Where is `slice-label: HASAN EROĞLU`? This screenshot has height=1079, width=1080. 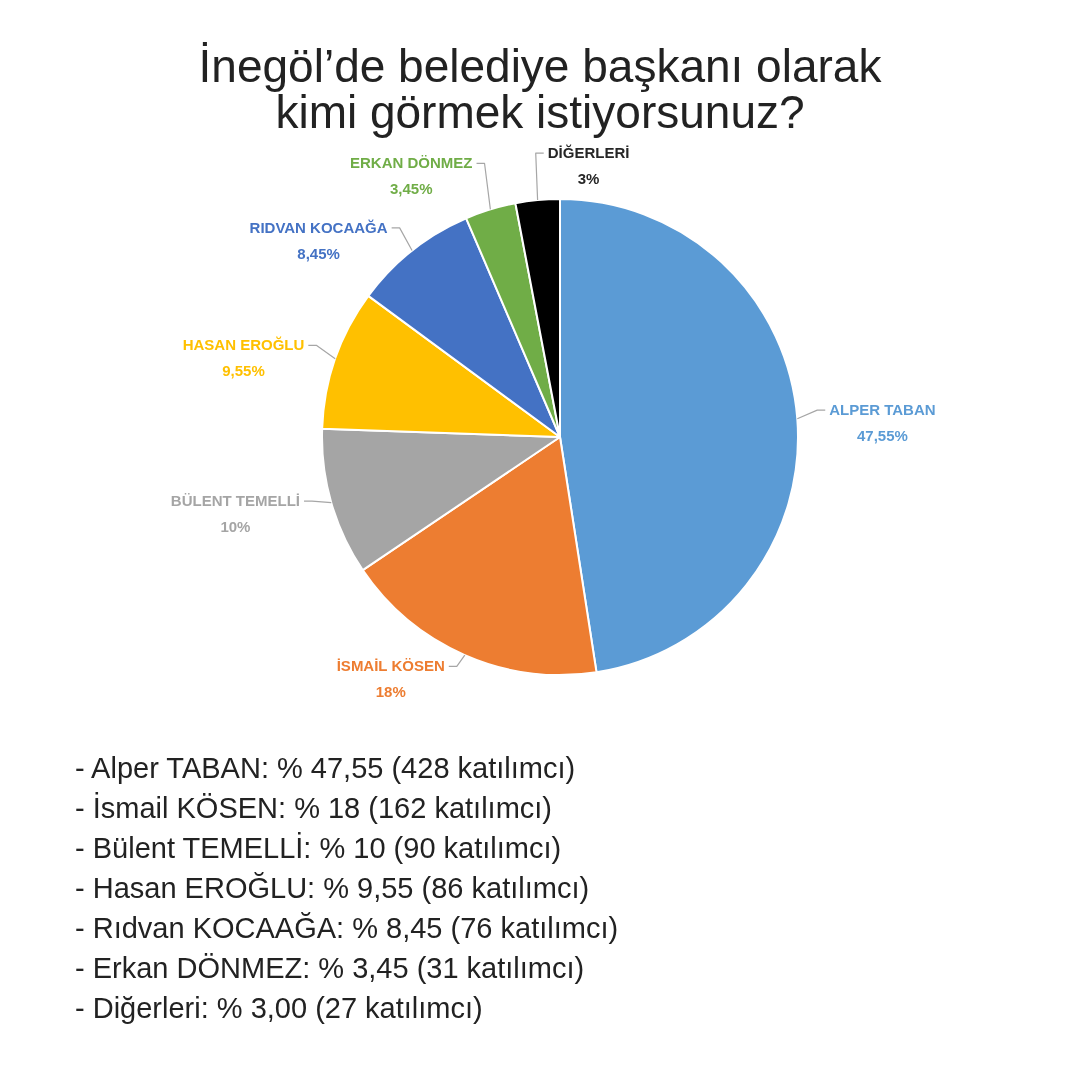 slice-label: HASAN EROĞLU is located at coordinates (243, 345).